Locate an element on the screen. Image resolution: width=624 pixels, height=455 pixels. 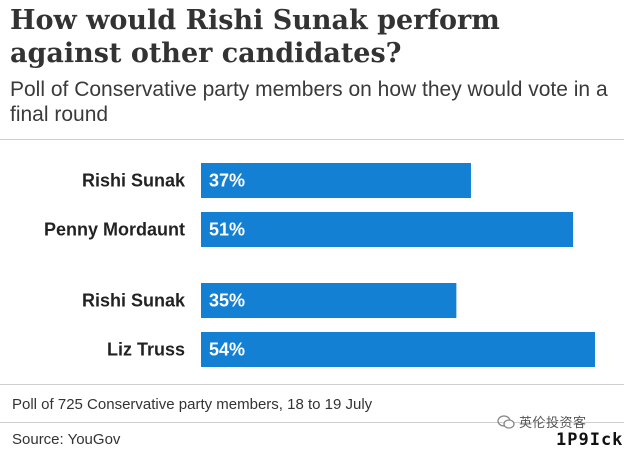
top-divider is located at coordinates (312, 139).